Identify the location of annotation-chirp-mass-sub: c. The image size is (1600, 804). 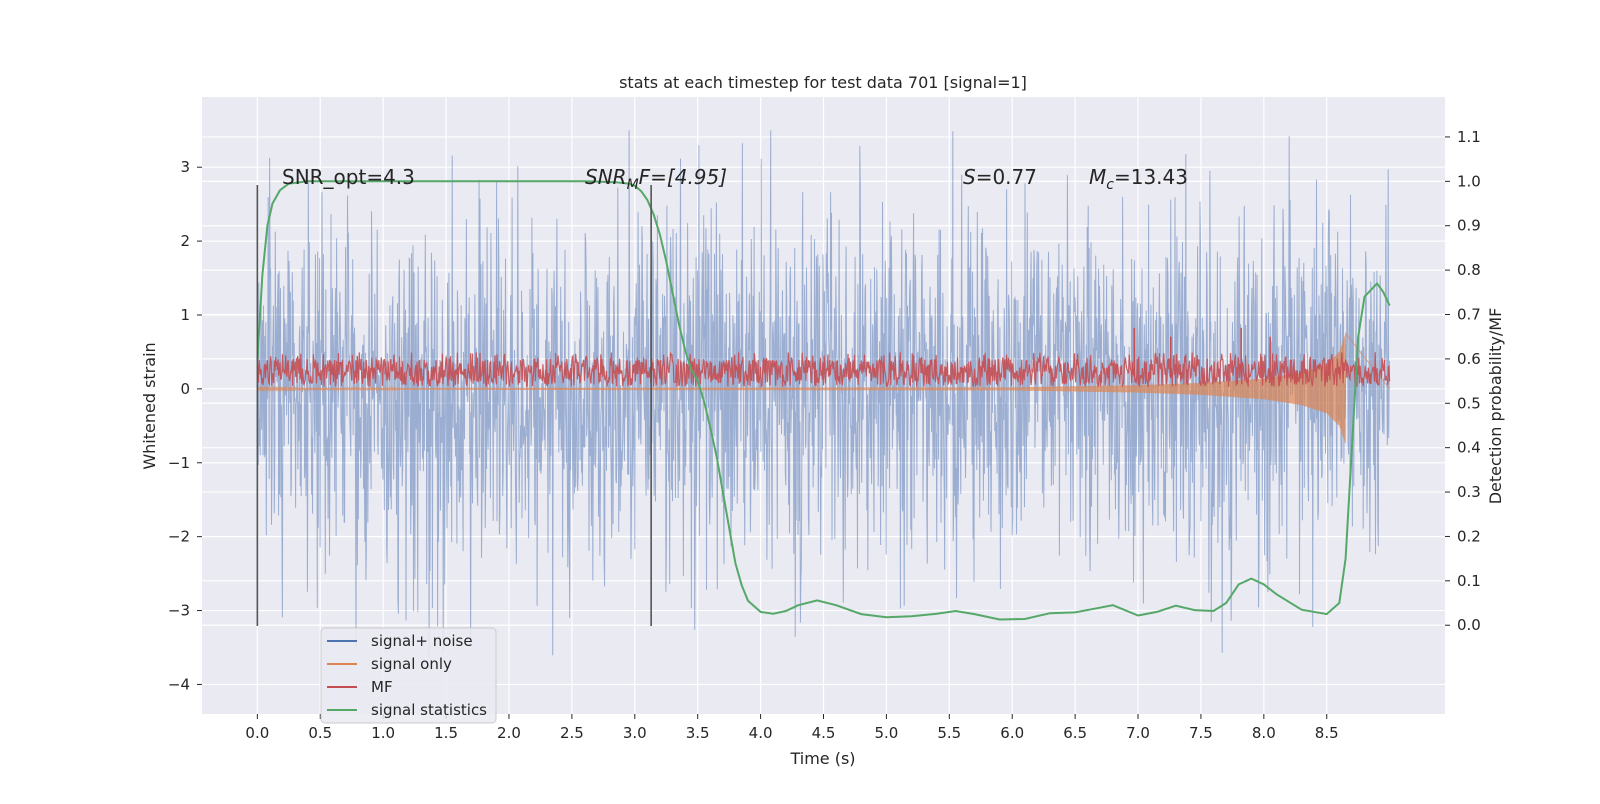
(1110, 185).